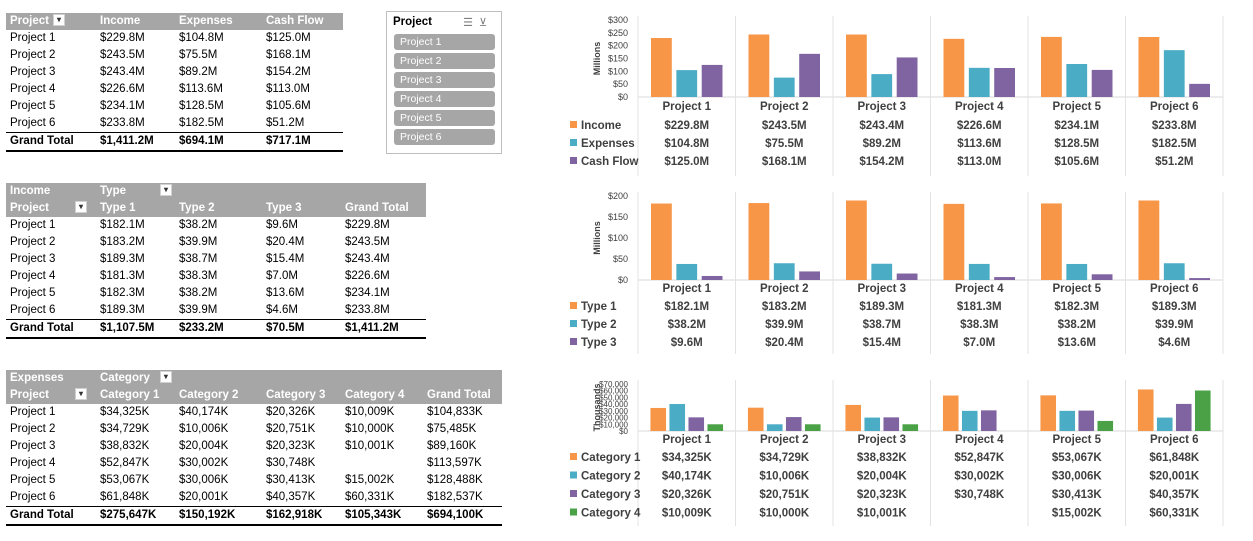 The width and height of the screenshot is (1253, 541). Describe the element at coordinates (444, 118) in the screenshot. I see `slicer-item: Project 5` at that location.